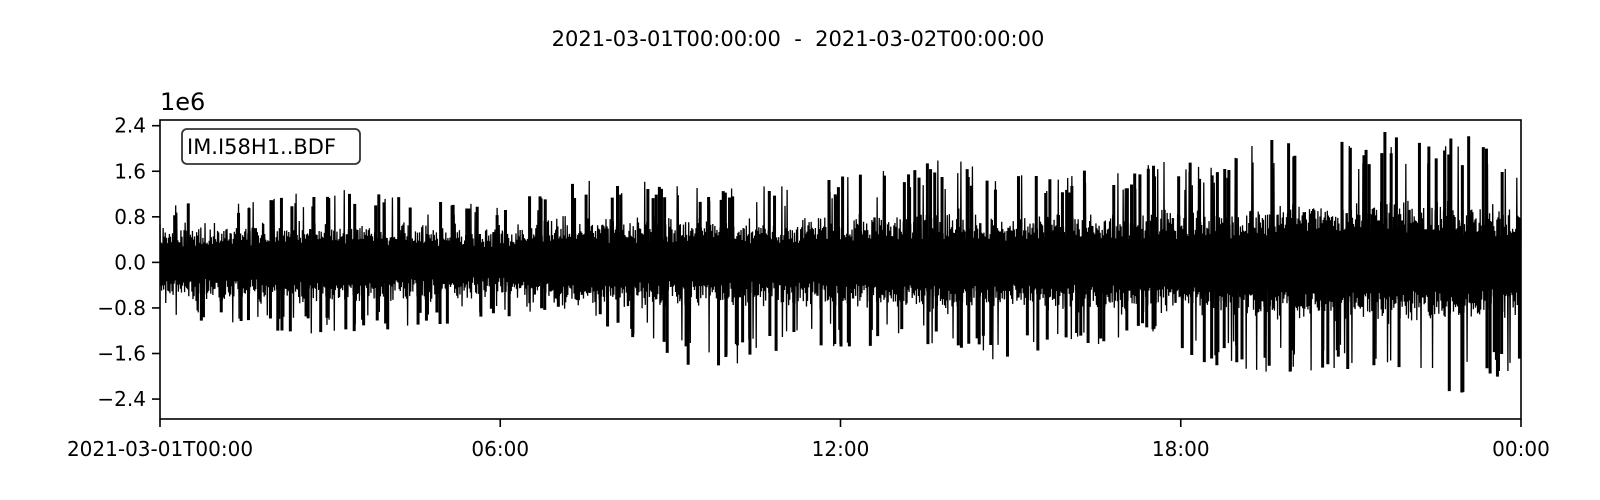 The height and width of the screenshot is (500, 1600). Describe the element at coordinates (808, 440) in the screenshot. I see `x-axis: 2021-03-01T00:00 06:00 12:00 18:00 00:00` at that location.